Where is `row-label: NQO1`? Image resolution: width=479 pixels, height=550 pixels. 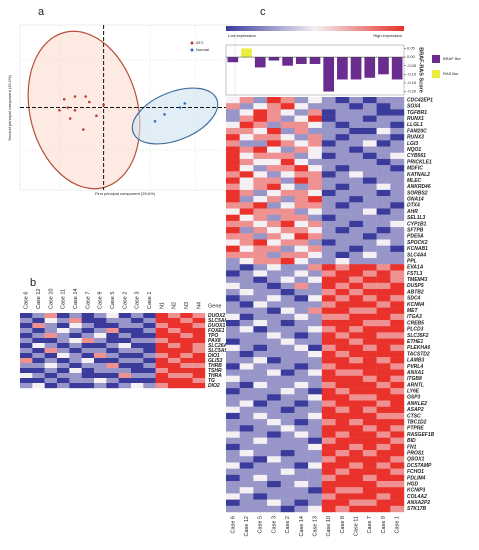
row-label: NQO1 is located at coordinates (414, 150).